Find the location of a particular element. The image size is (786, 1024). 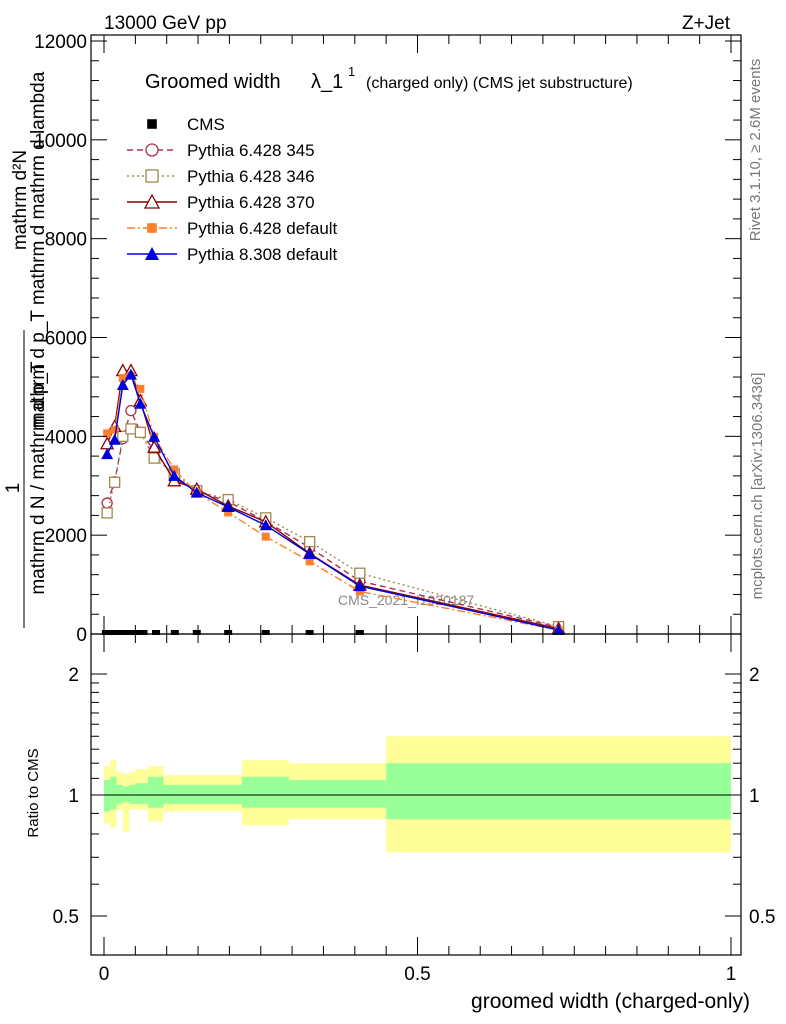

y-tick-label: 10000 is located at coordinates (60, 141).